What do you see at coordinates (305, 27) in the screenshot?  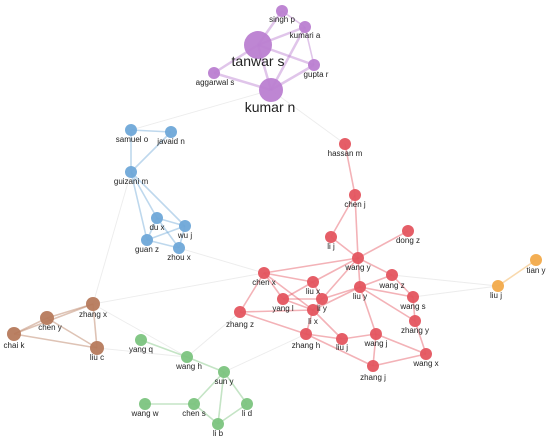 I see `node-kumari-a` at bounding box center [305, 27].